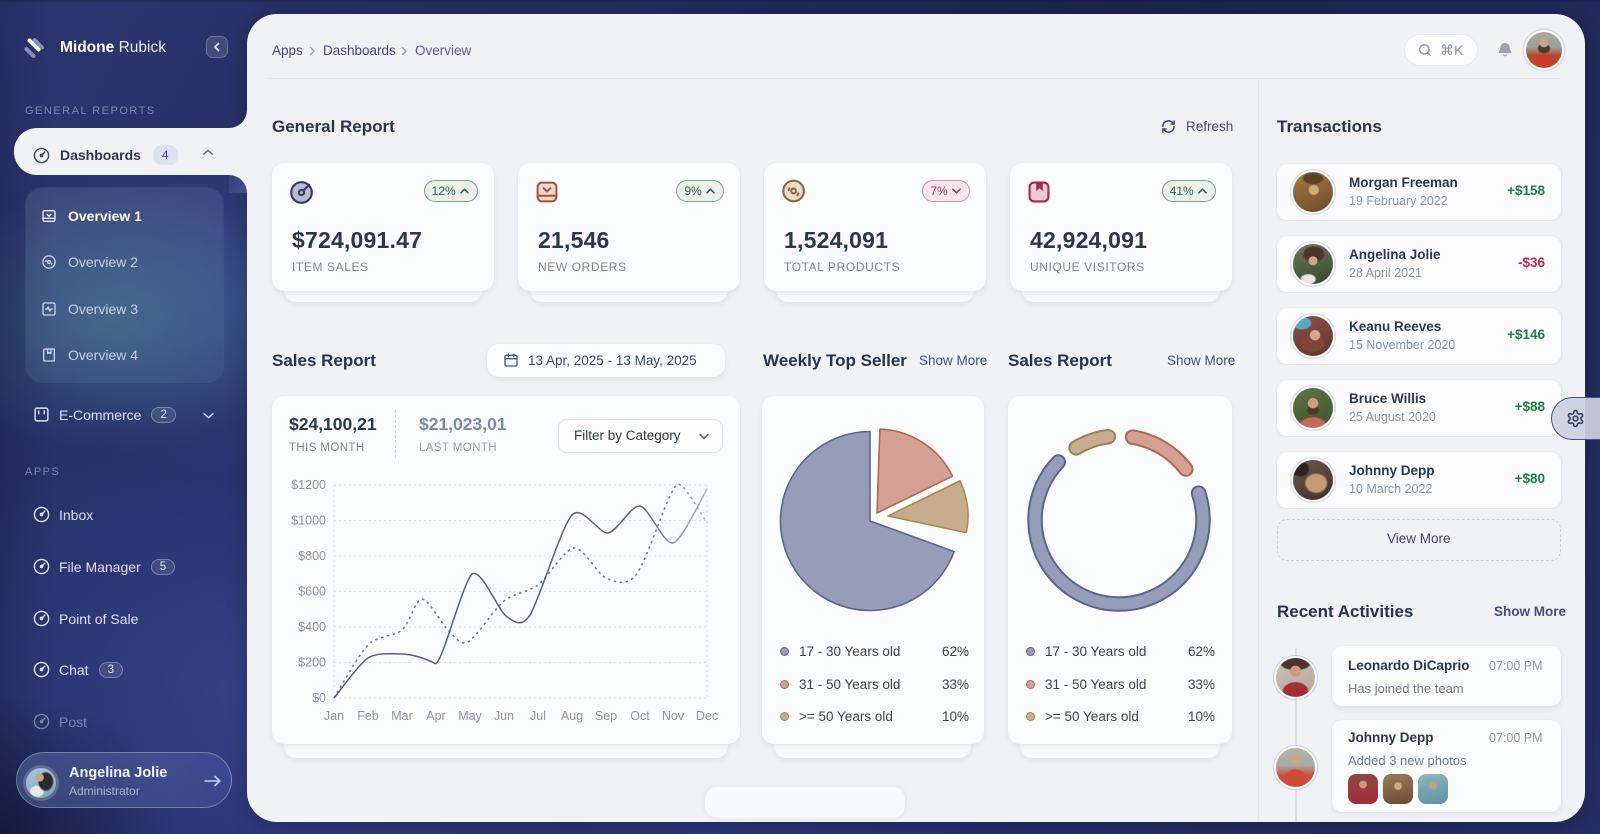  What do you see at coordinates (640, 716) in the screenshot?
I see `svg-text: Oct` at bounding box center [640, 716].